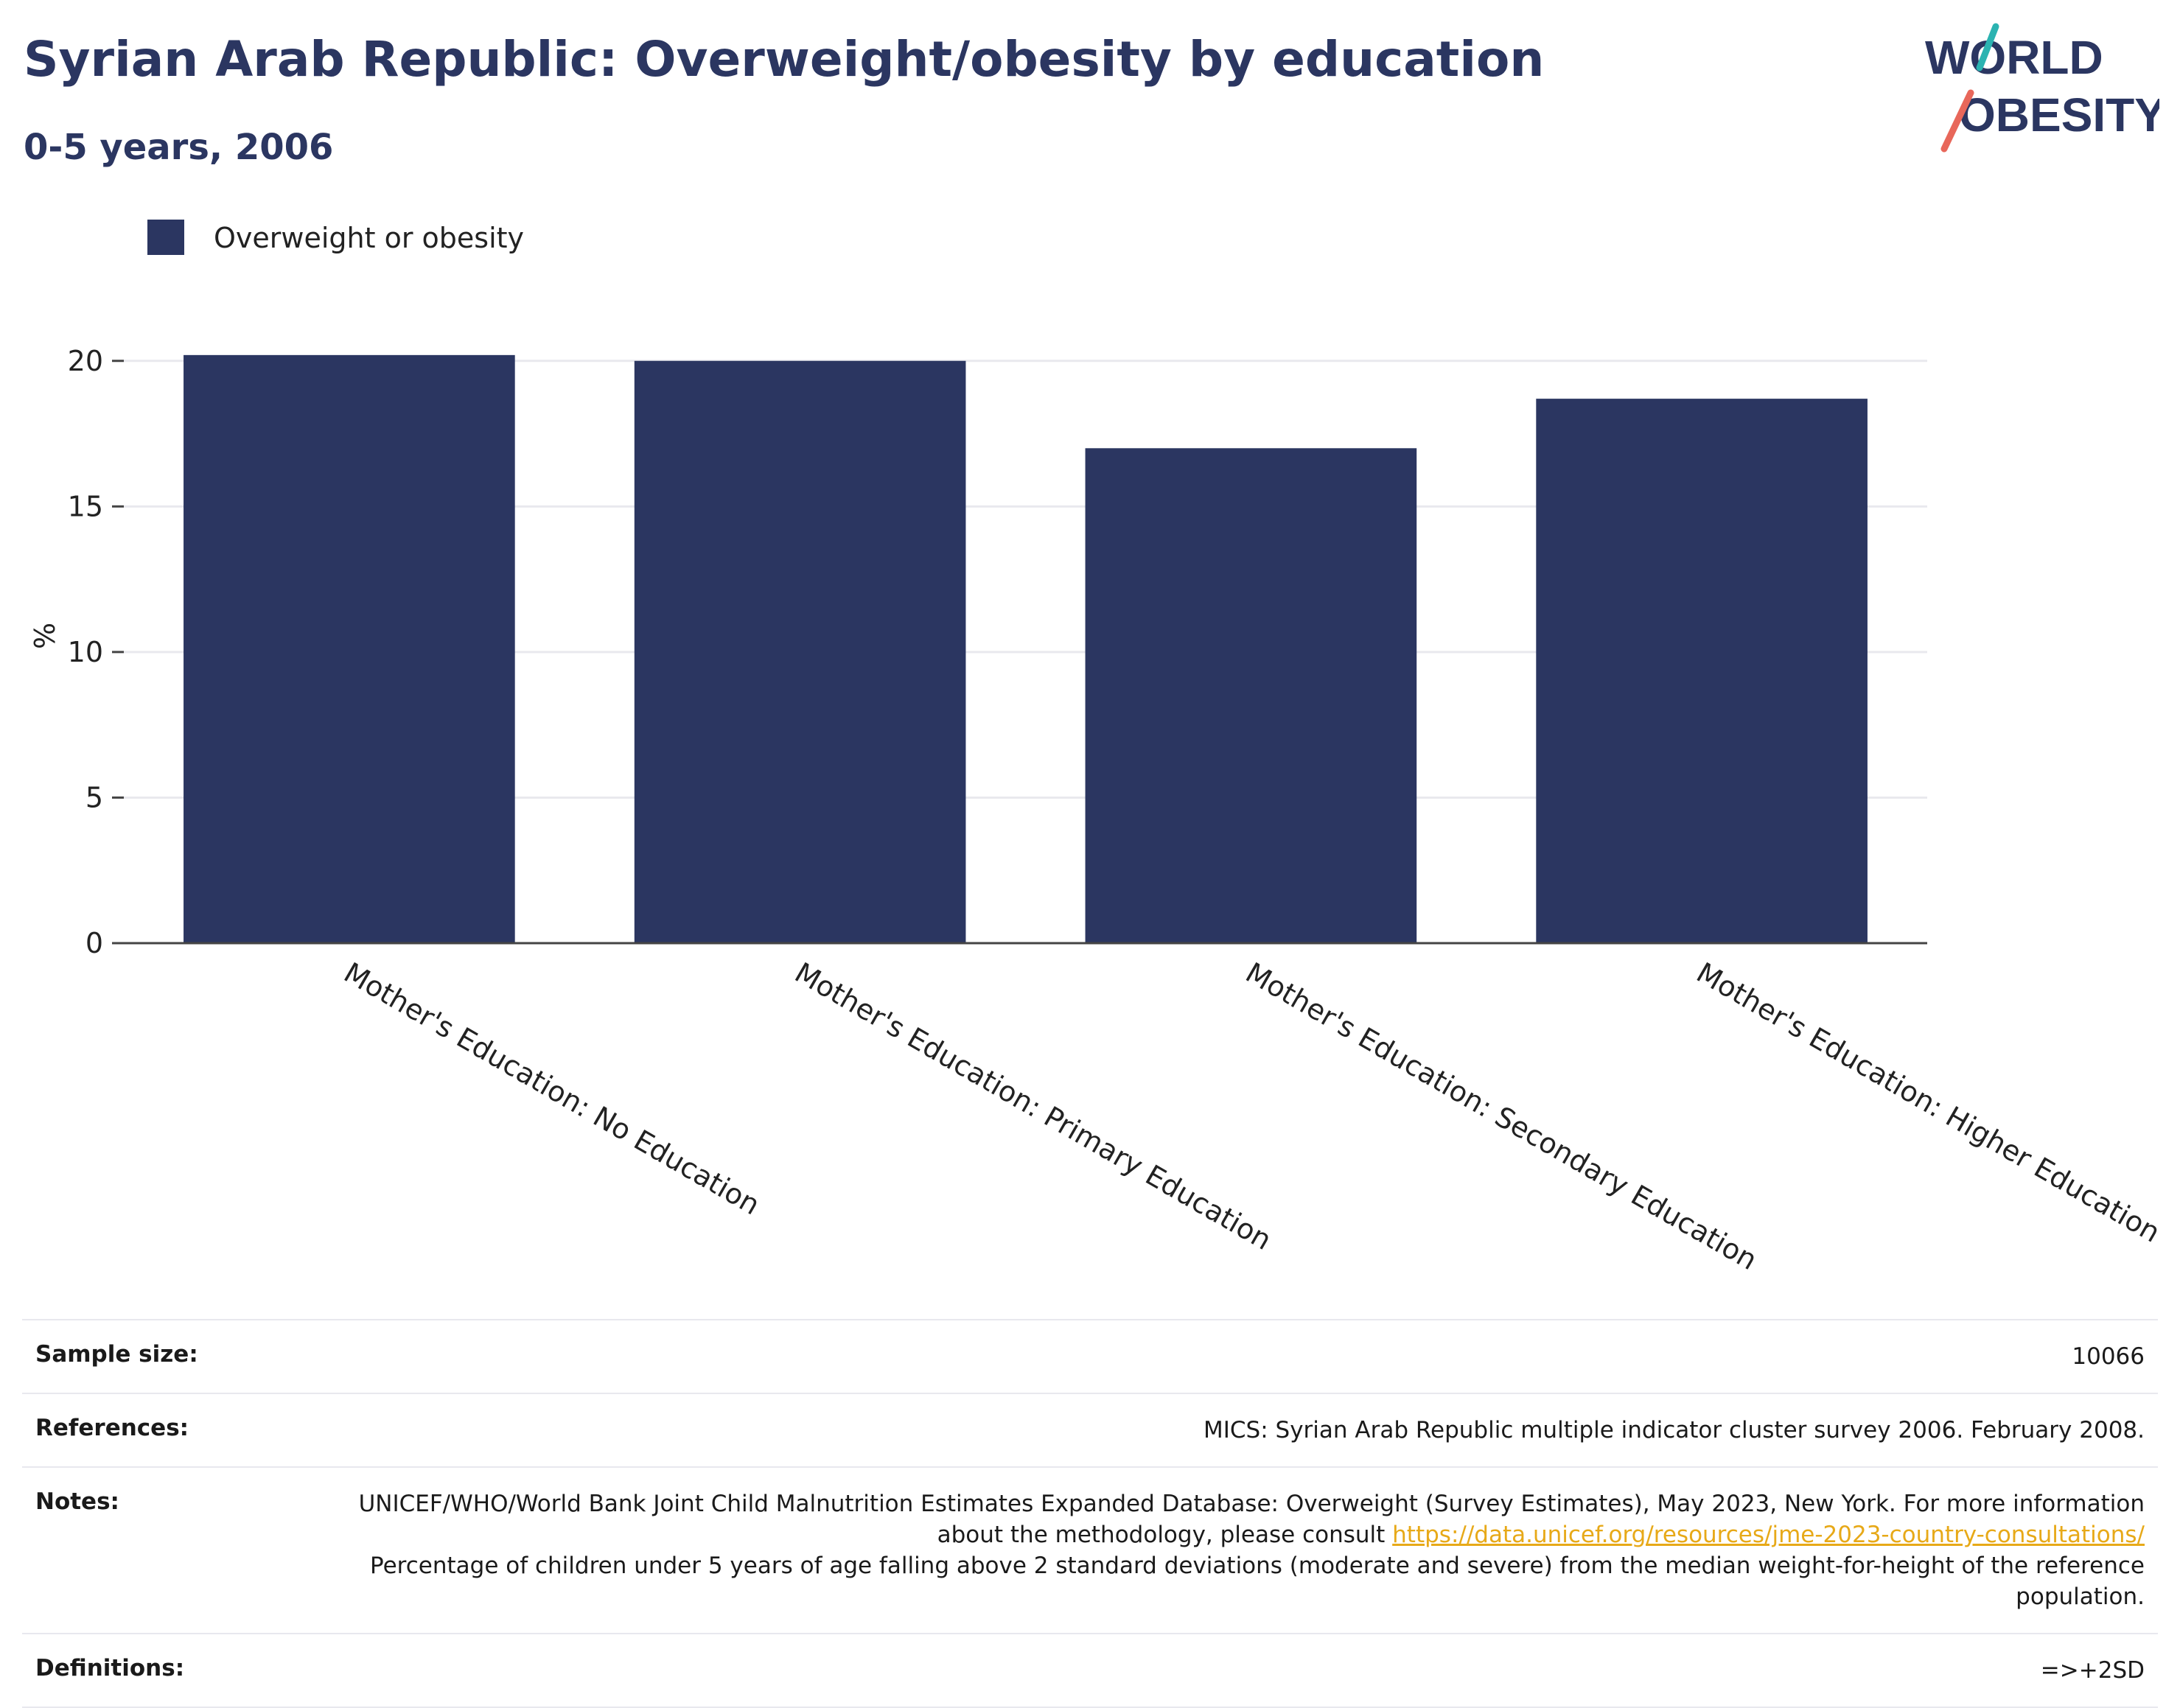  Describe the element at coordinates (85, 652) in the screenshot. I see `y-tick-label: 10` at that location.